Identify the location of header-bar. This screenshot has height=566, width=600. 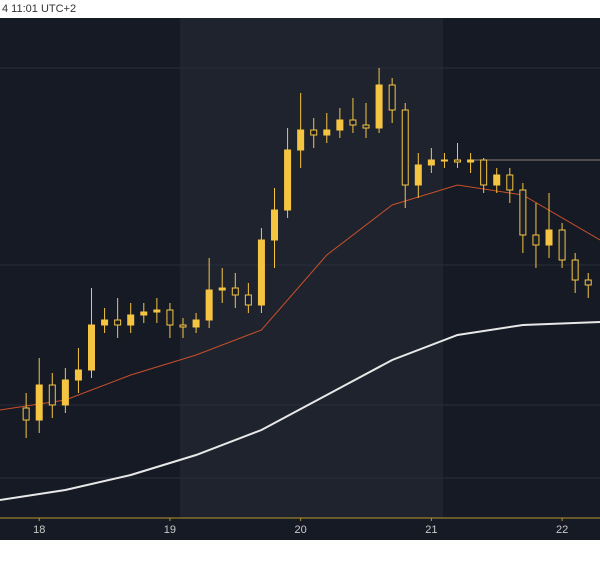
(300, 9).